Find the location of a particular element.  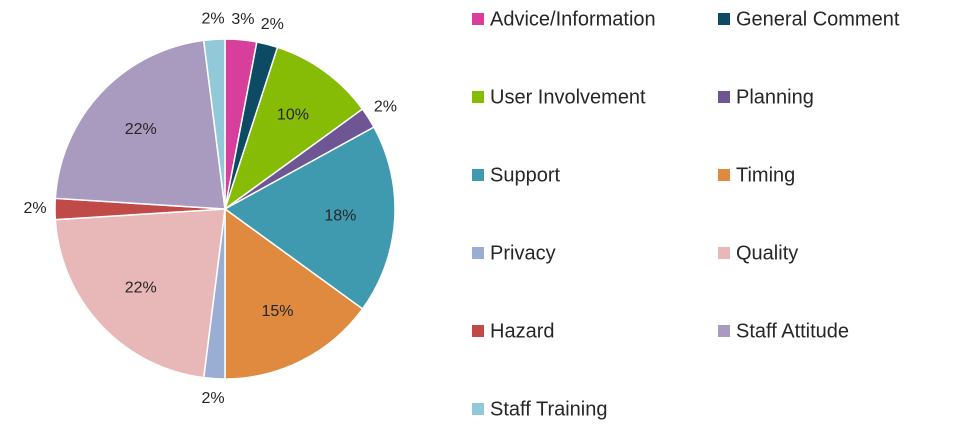

legend-label: Privacy is located at coordinates (523, 253).